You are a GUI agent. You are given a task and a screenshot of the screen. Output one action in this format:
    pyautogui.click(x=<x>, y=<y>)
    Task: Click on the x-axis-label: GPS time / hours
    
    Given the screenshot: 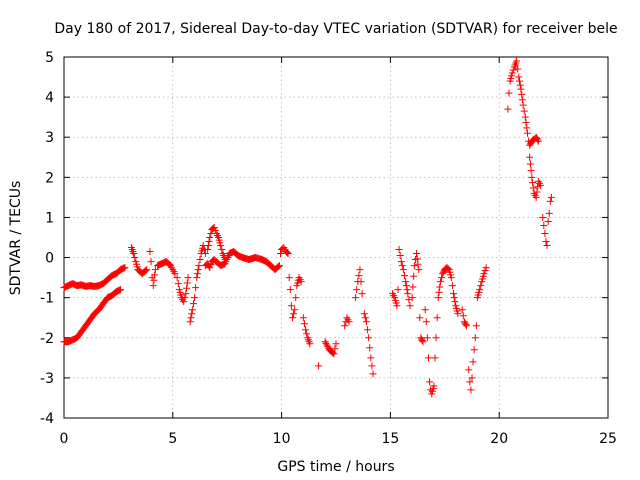 What is the action you would take?
    pyautogui.click(x=335, y=467)
    